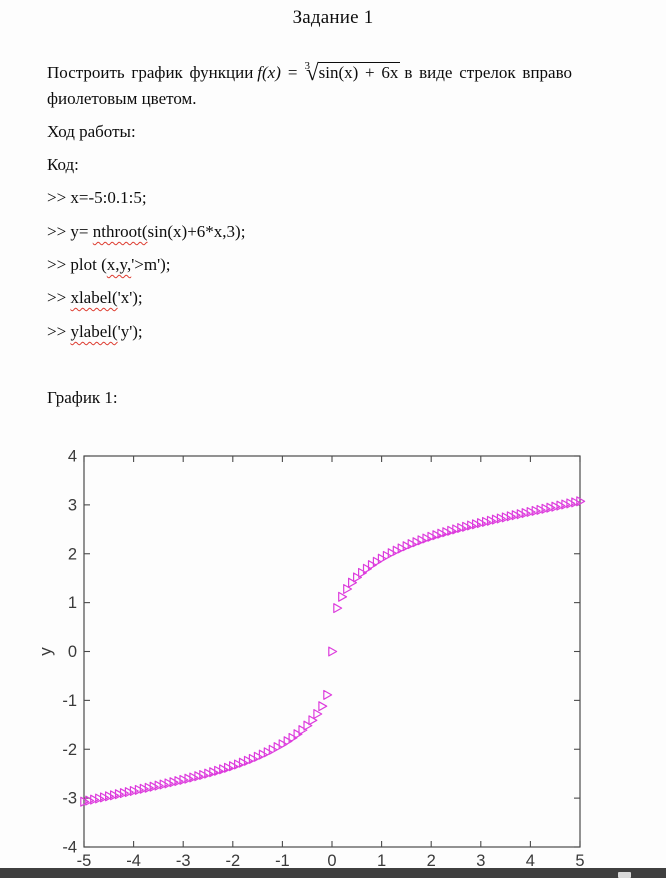  I want to click on x-tick-label: -3, so click(183, 861).